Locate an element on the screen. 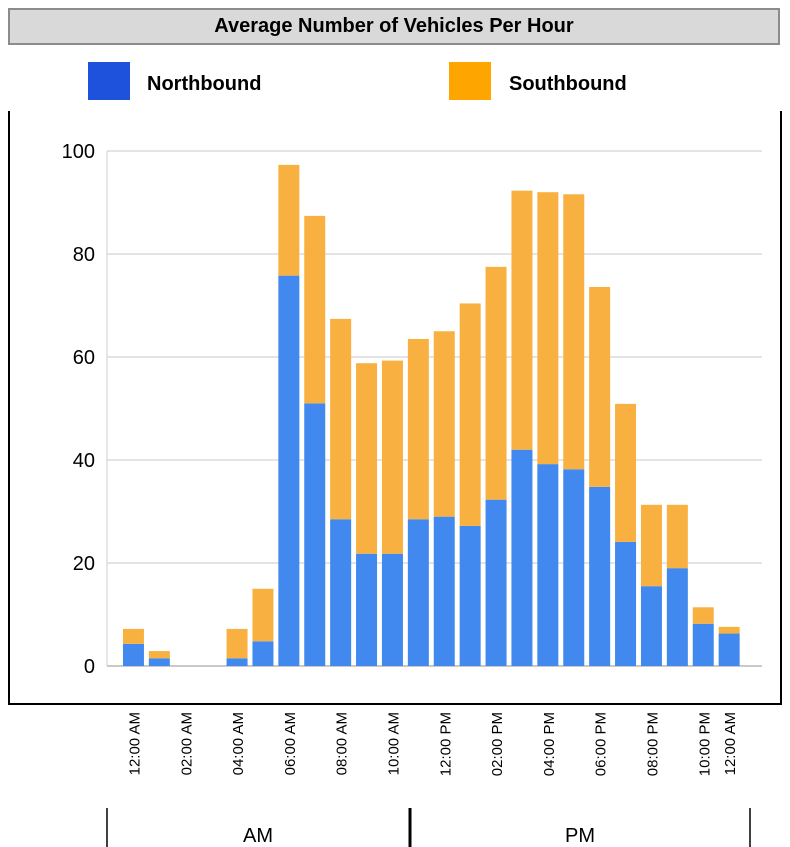 This screenshot has height=847, width=790. x-tick-label: 04:00 AM is located at coordinates (238, 743).